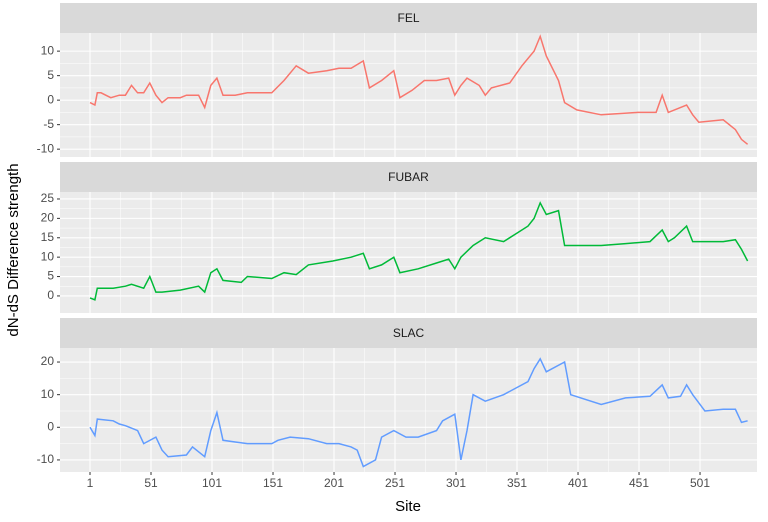 The height and width of the screenshot is (522, 768). Describe the element at coordinates (408, 506) in the screenshot. I see `x-axis-label: Site` at that location.